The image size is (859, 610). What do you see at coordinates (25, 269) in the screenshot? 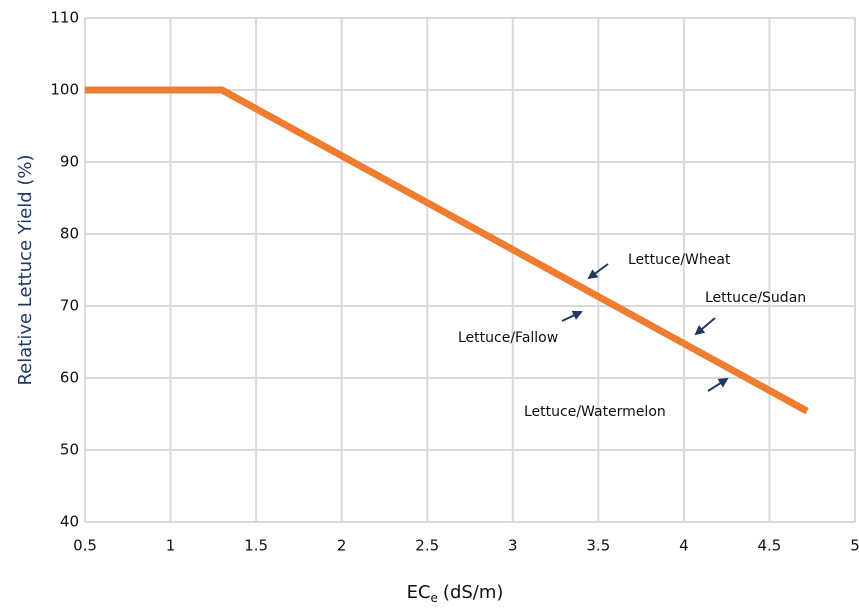
I see `y-axis-label: Relative Lettuce Yield (%)` at bounding box center [25, 269].